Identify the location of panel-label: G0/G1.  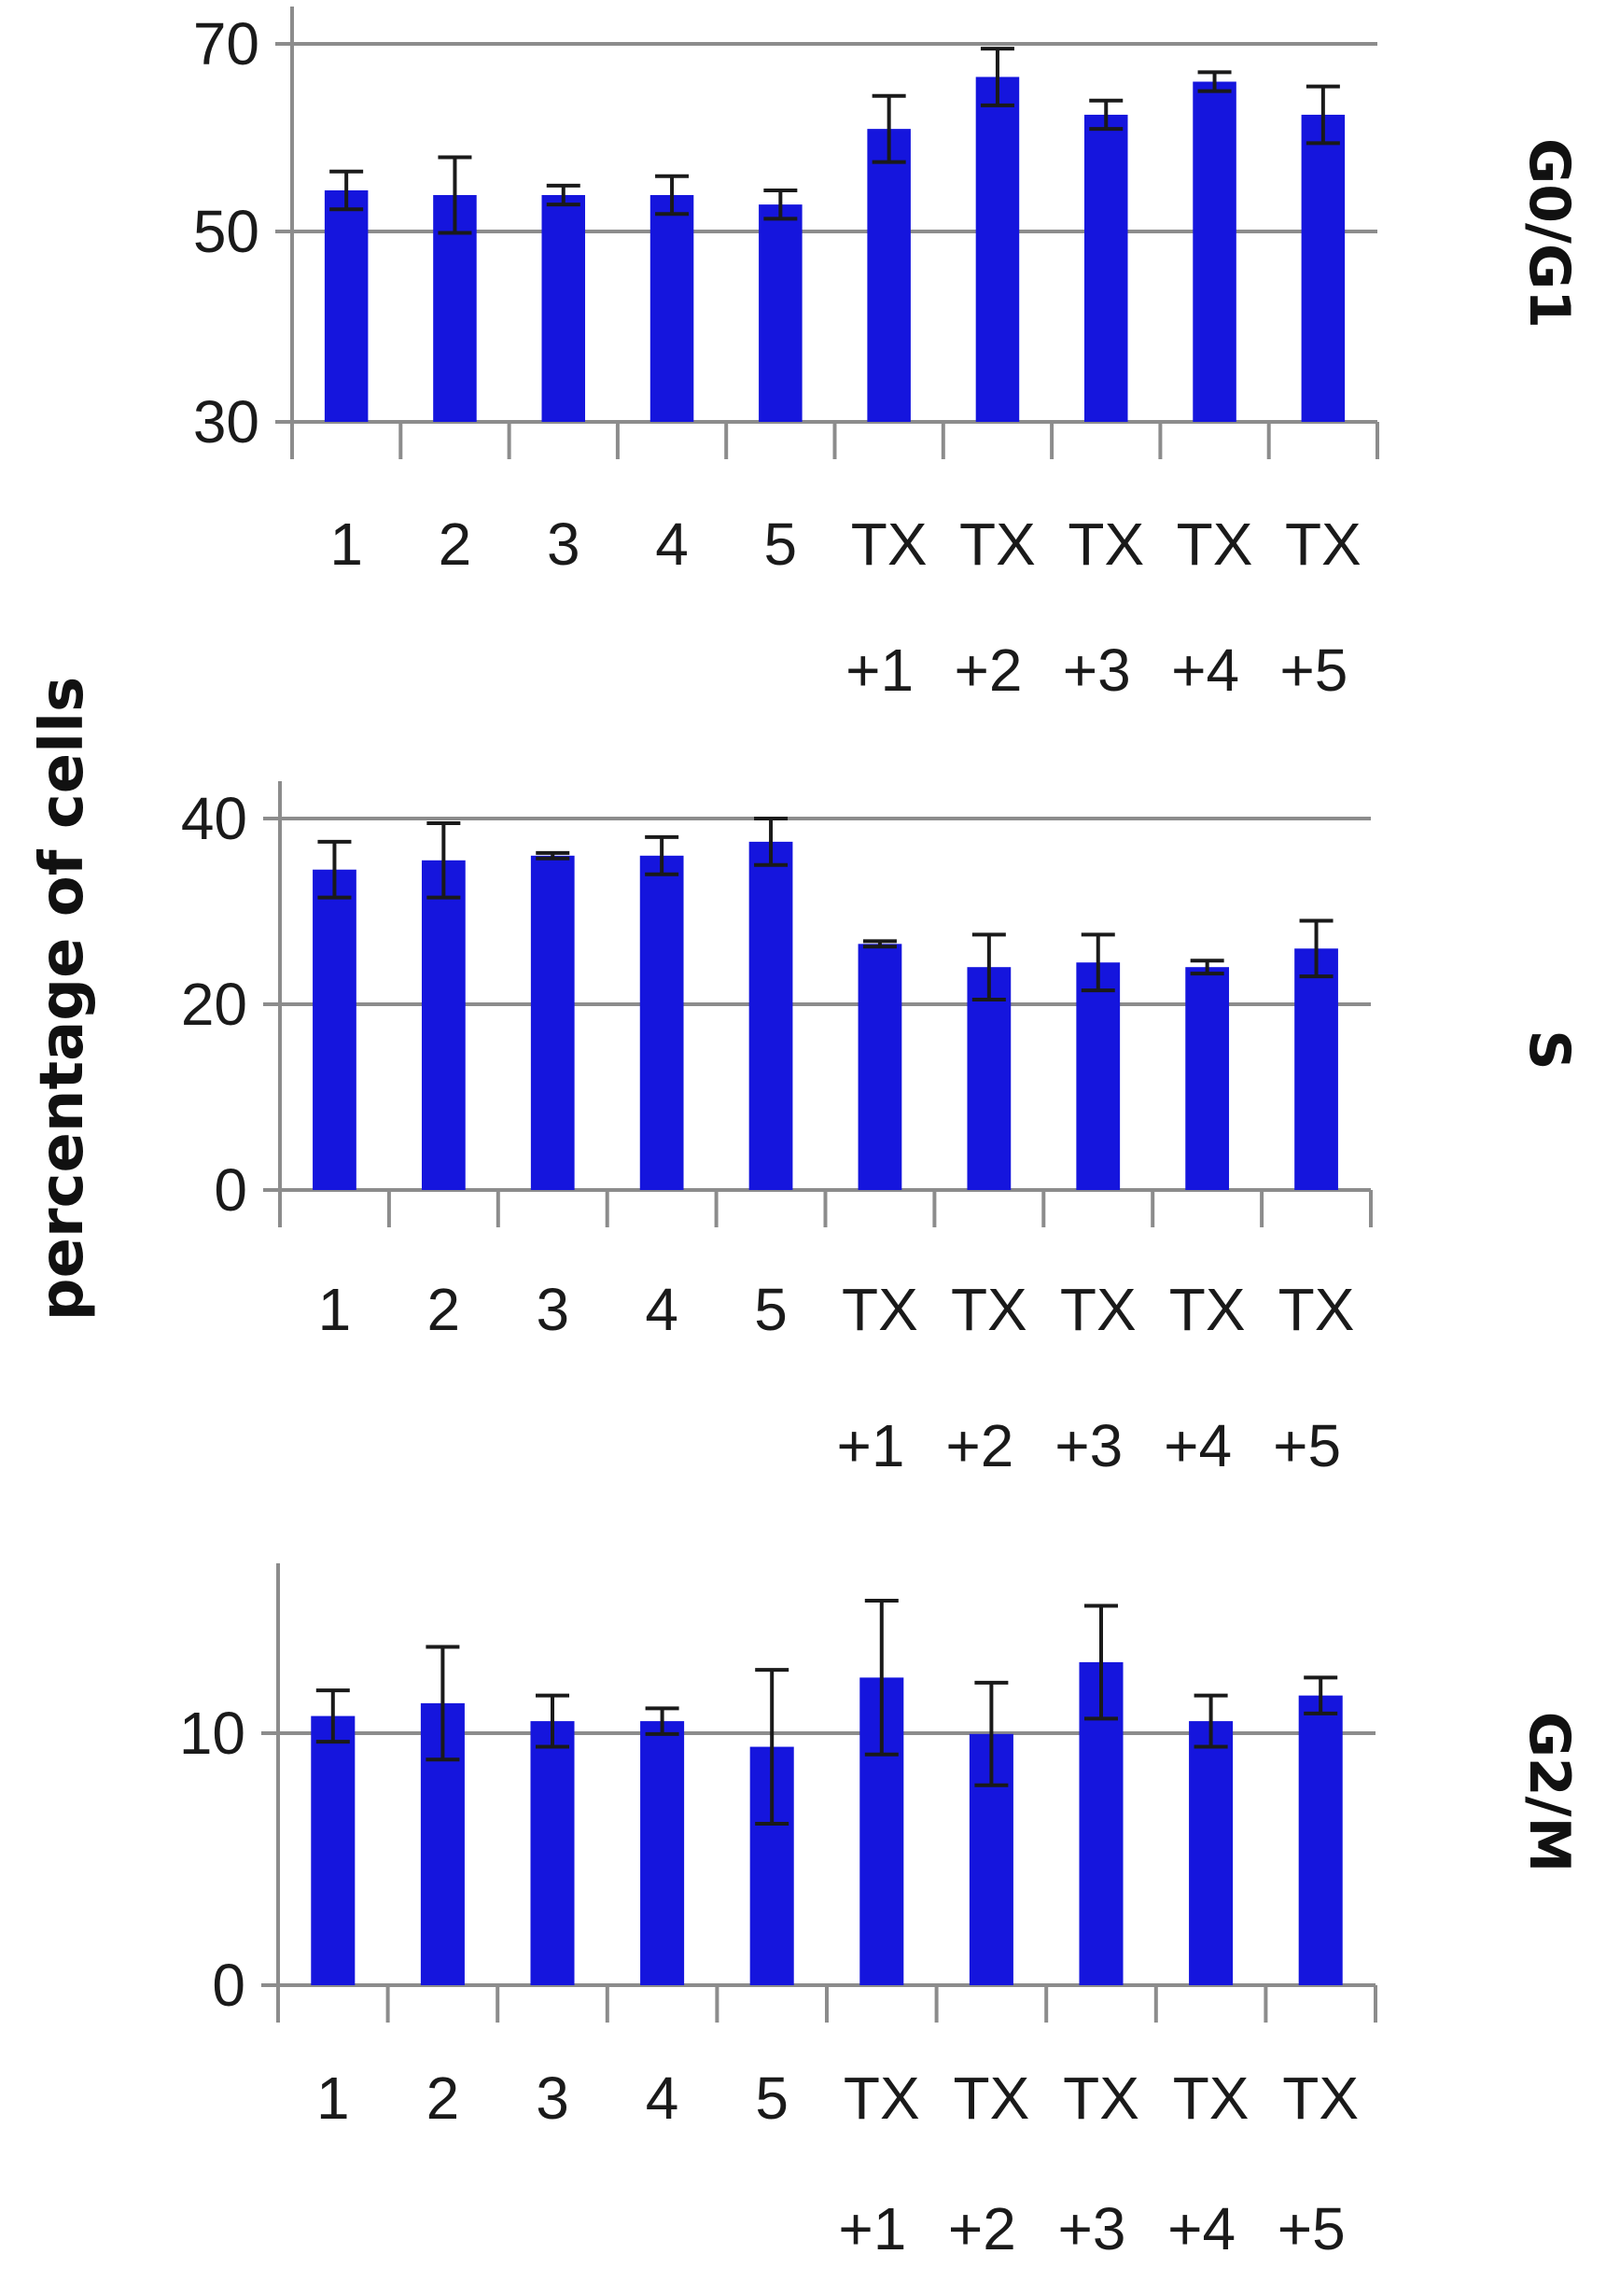
(1549, 233).